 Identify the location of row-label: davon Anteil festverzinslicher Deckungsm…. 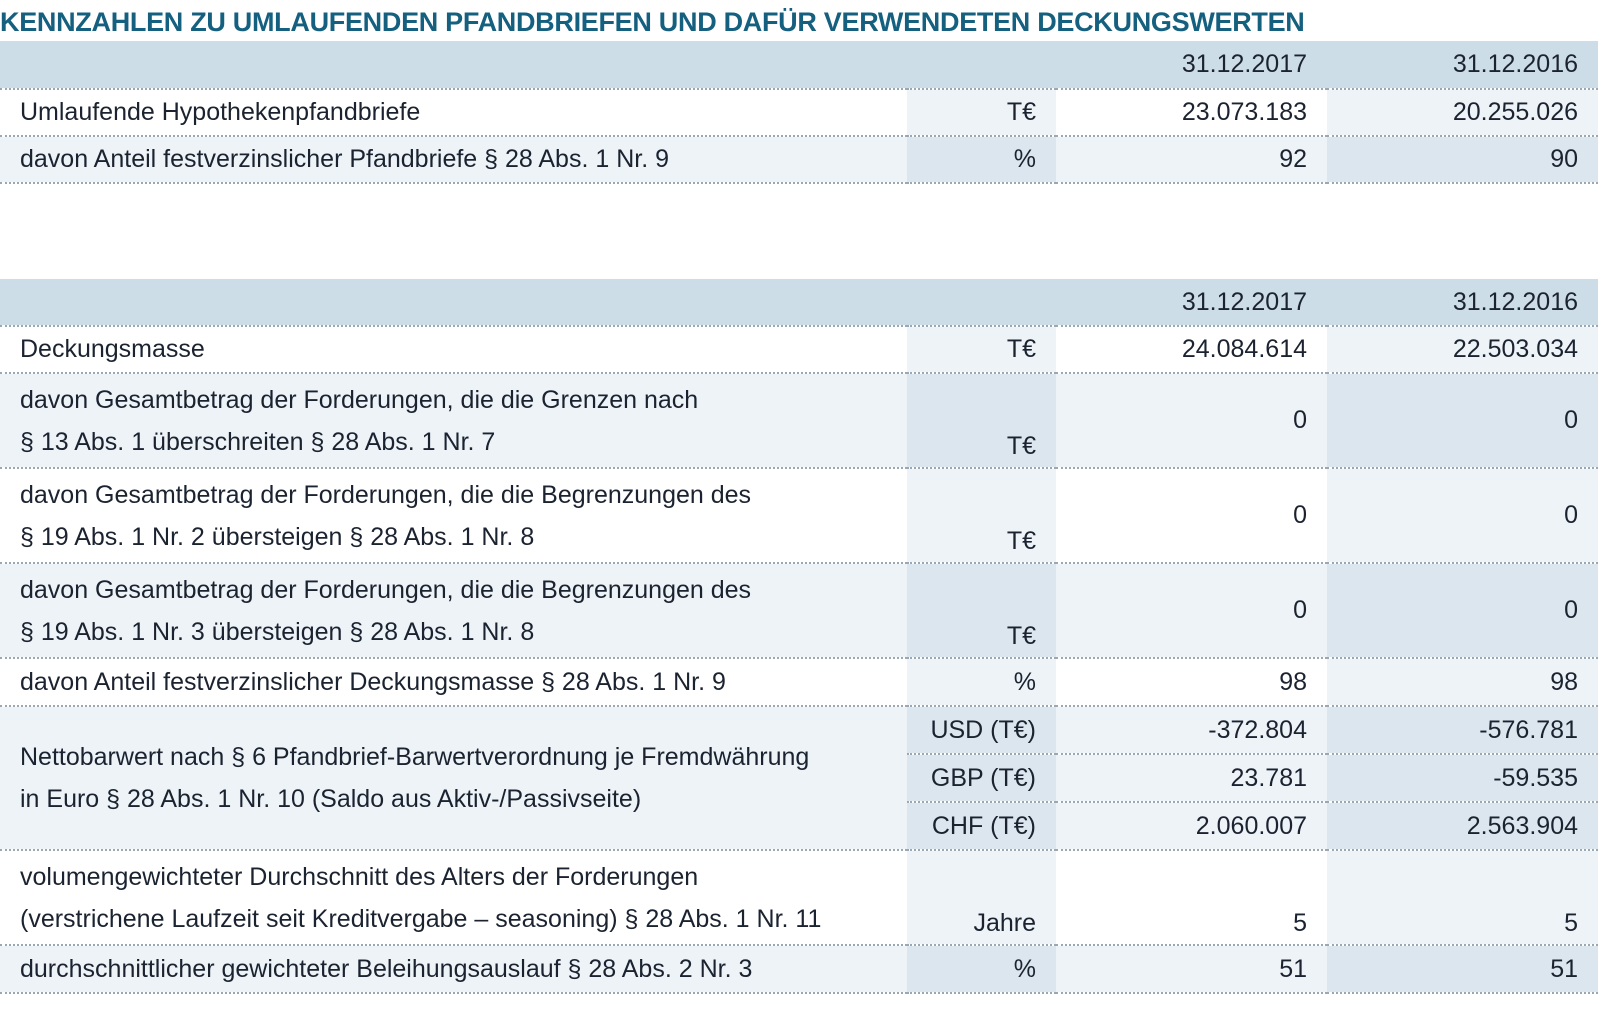
(453, 682).